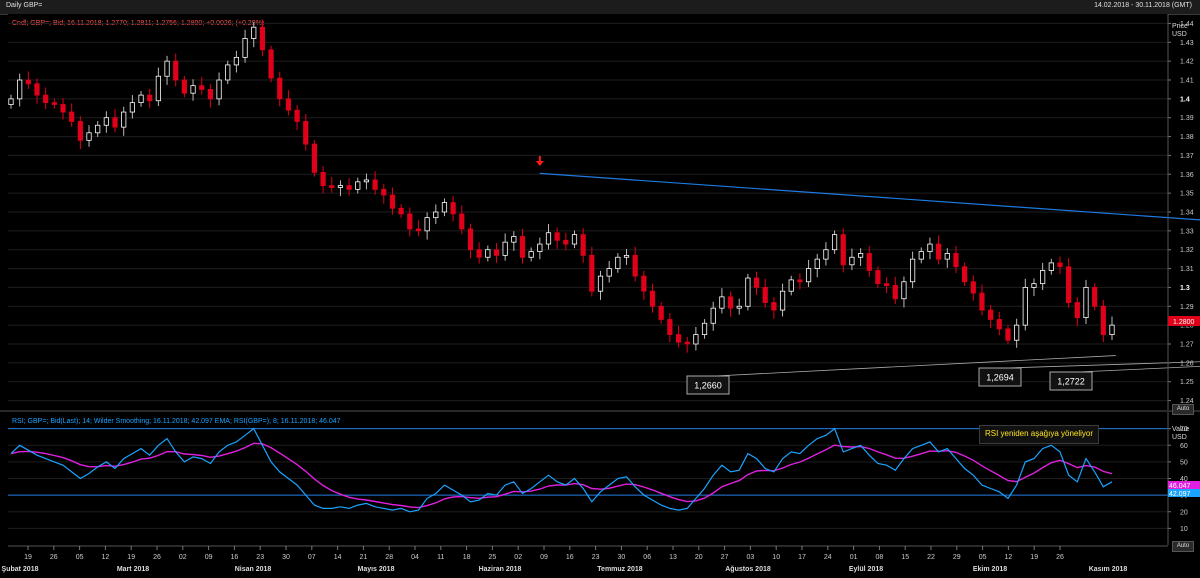 The width and height of the screenshot is (1200, 578). What do you see at coordinates (1187, 62) in the screenshot?
I see `price-tick-label: 1.42` at bounding box center [1187, 62].